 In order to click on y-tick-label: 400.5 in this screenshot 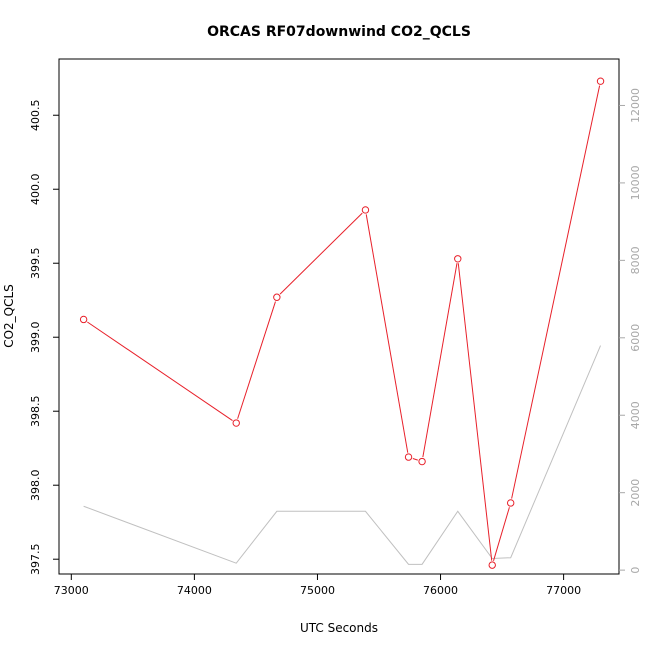, I will do `click(35, 114)`.